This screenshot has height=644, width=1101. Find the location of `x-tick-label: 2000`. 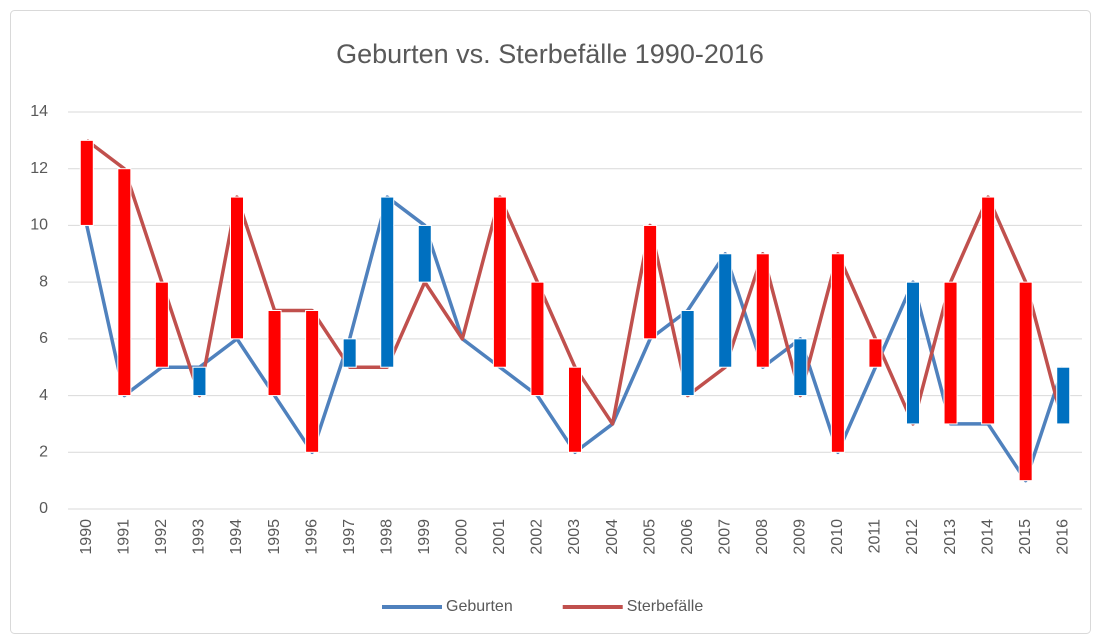

x-tick-label: 2000 is located at coordinates (462, 537).